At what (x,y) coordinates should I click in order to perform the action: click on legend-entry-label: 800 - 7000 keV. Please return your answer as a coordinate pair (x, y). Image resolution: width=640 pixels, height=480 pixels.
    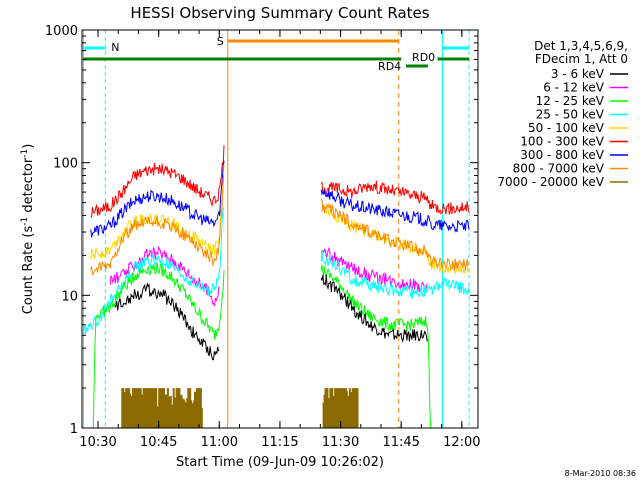
    Looking at the image, I should click on (559, 169).